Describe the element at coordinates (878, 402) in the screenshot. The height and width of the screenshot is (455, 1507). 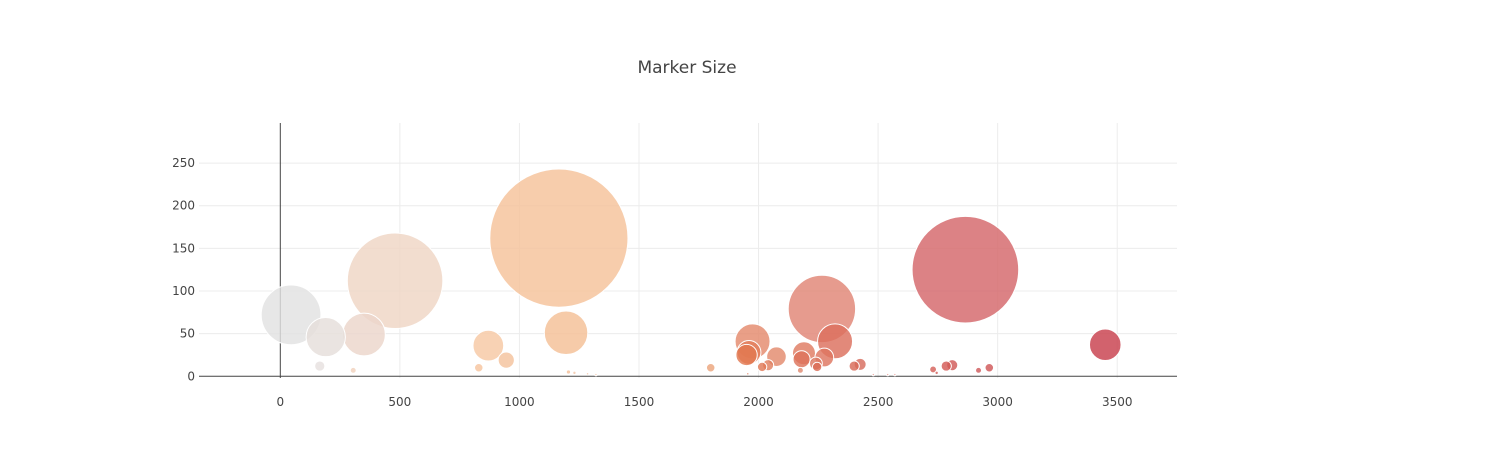
I see `x-tick-label: 2500` at that location.